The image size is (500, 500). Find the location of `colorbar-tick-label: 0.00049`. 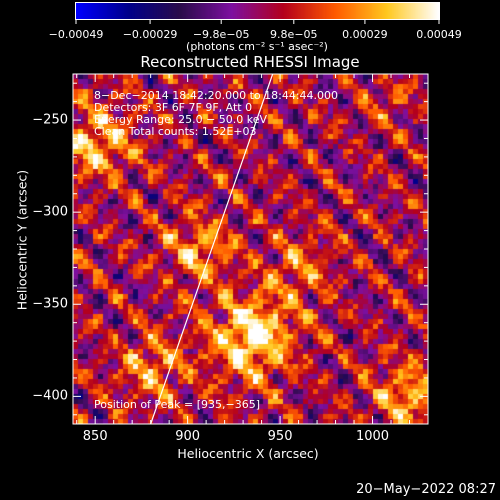

colorbar-tick-label: 0.00049 is located at coordinates (439, 34).